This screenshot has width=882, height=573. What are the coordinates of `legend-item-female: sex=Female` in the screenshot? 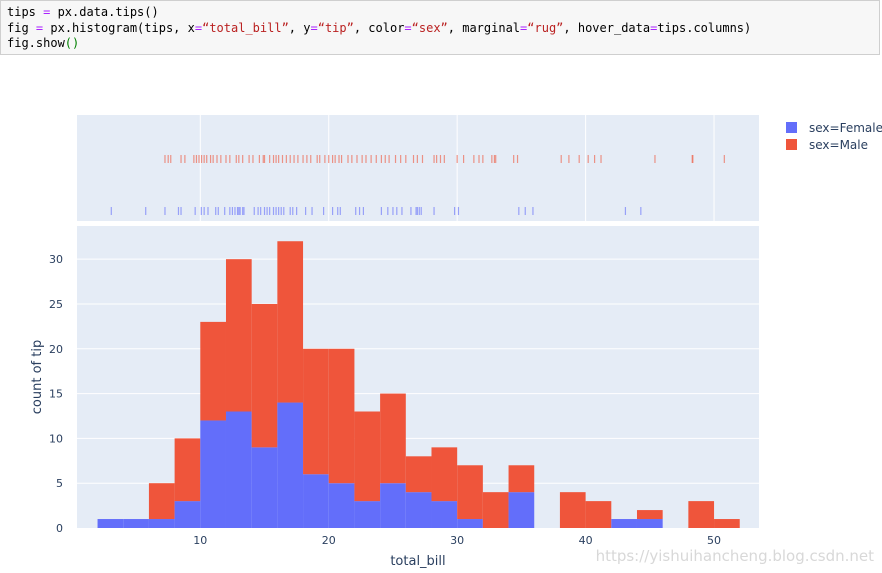 It's located at (834, 128).